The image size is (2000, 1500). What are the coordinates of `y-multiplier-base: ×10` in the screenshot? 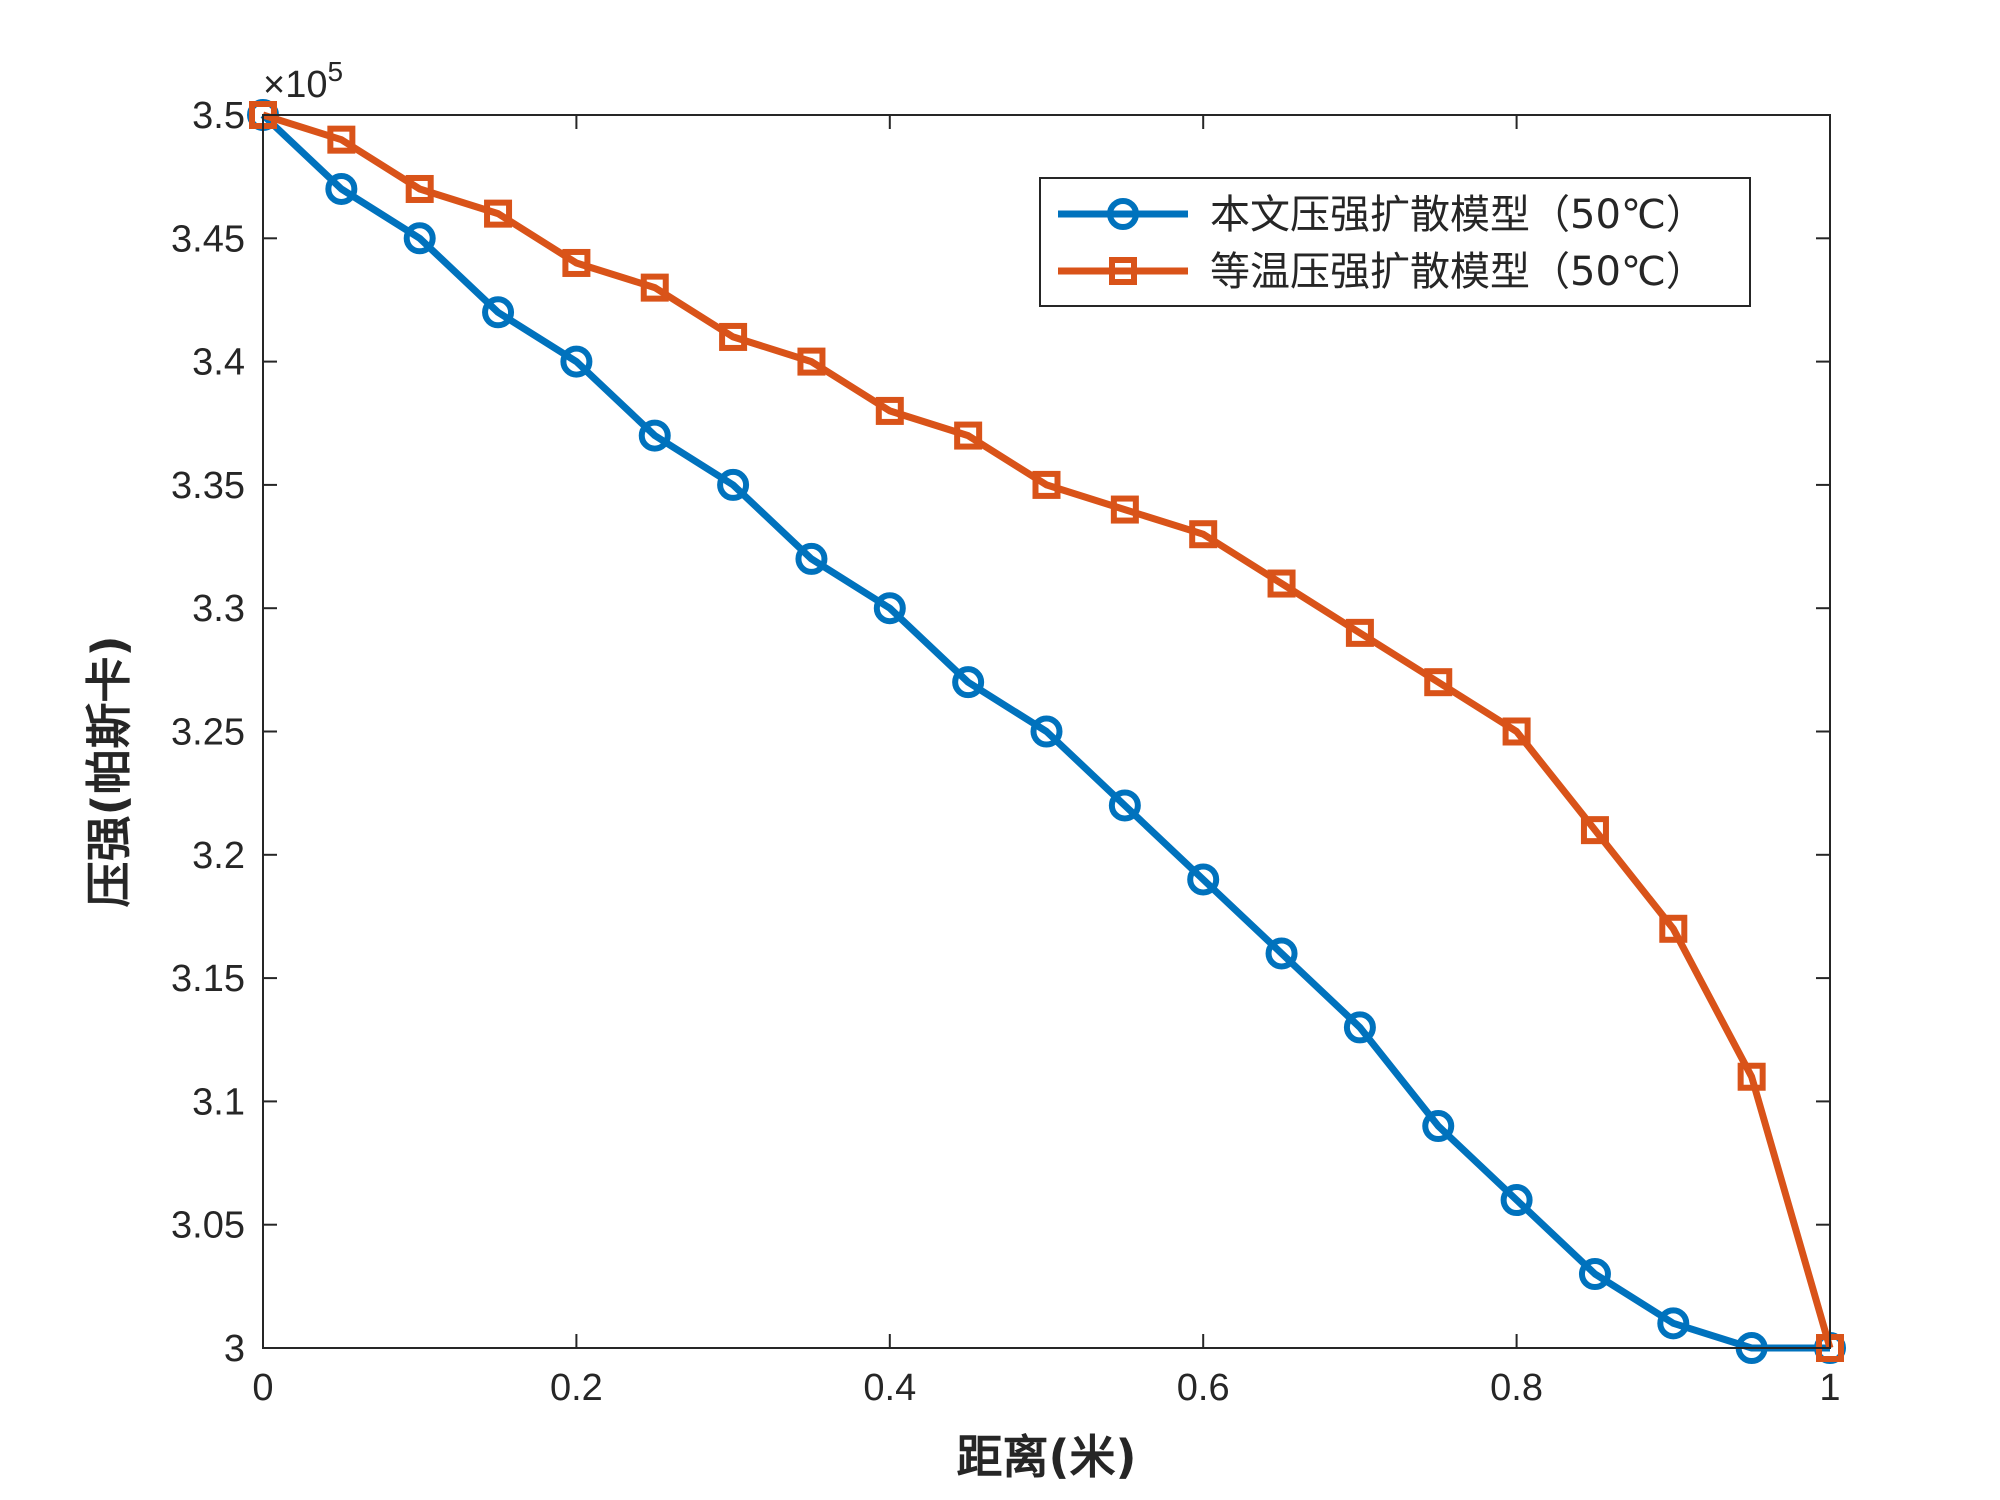 It's located at (295, 85).